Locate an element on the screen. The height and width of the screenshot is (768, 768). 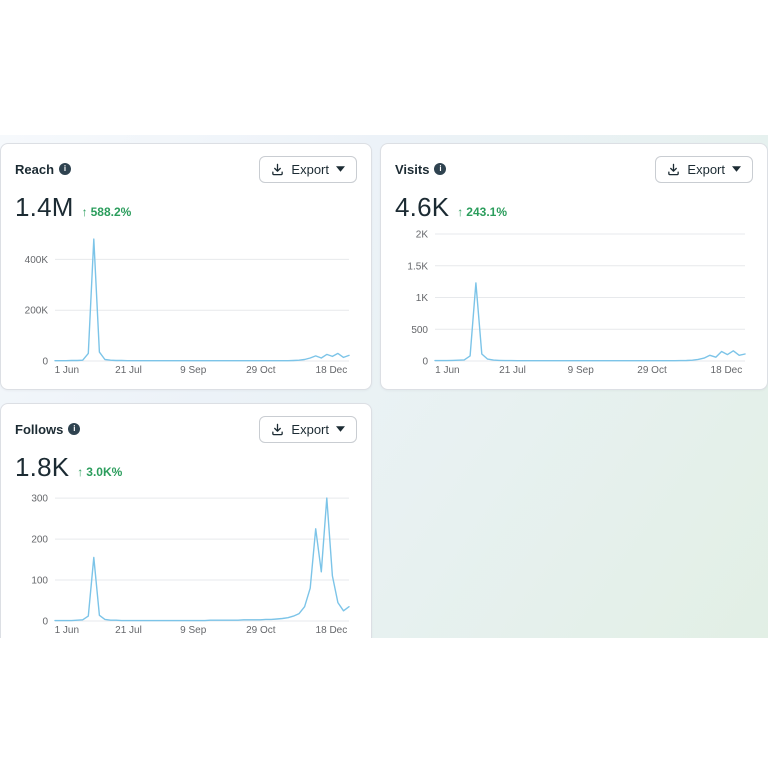
visits-export-button: Export is located at coordinates (704, 169).